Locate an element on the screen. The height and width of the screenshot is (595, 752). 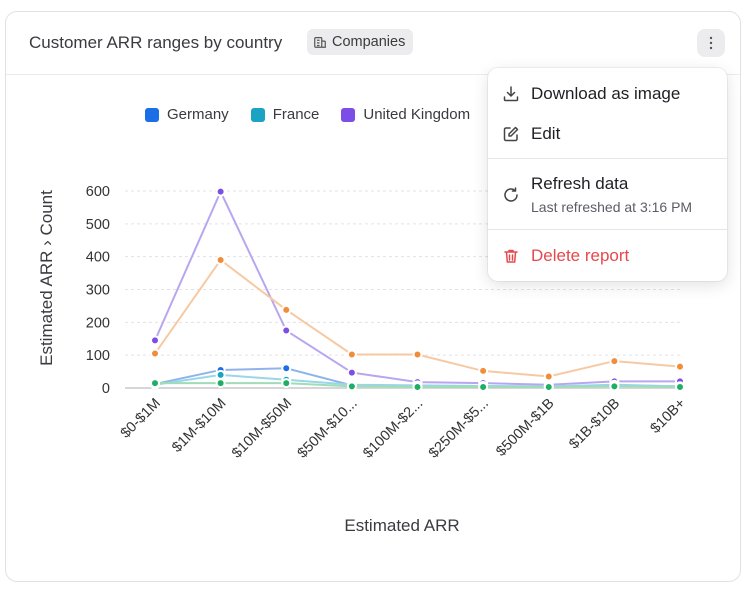
x-tick-label: $0-$1M is located at coordinates (141, 419).